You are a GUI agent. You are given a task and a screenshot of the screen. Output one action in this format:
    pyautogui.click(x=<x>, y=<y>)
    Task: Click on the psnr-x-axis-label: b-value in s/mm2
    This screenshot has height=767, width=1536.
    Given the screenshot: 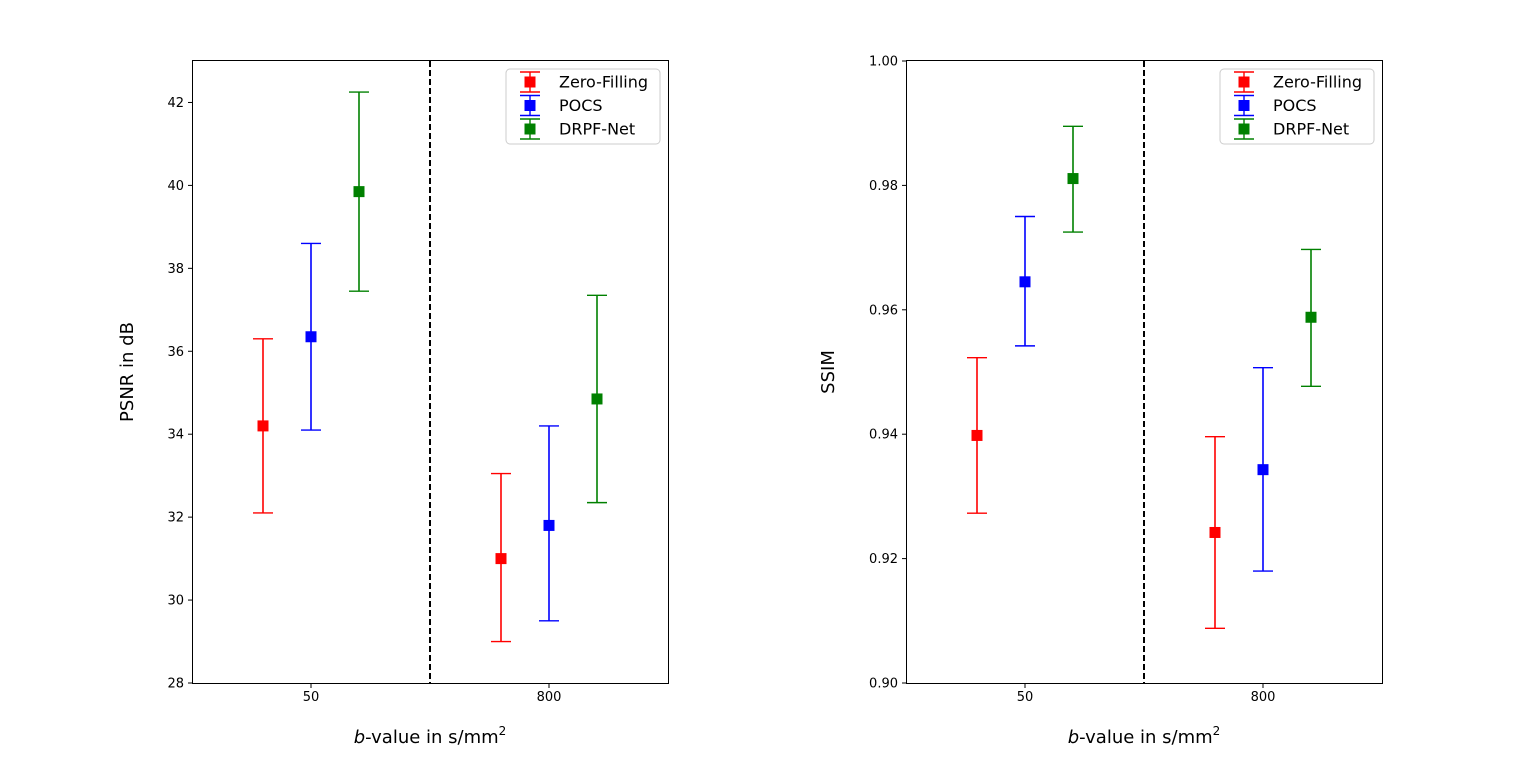 What is the action you would take?
    pyautogui.click(x=430, y=736)
    